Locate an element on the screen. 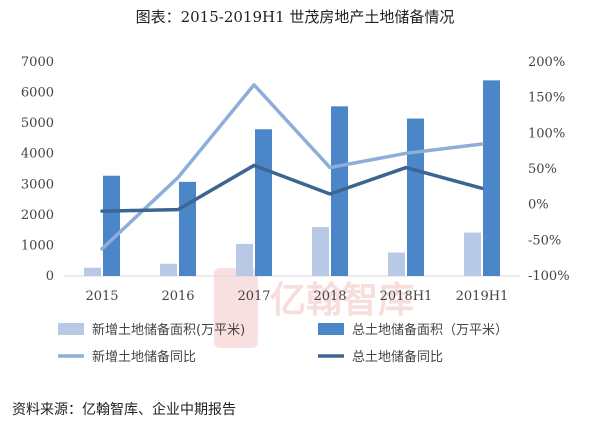  watermark-logo-icon is located at coordinates (236, 308).